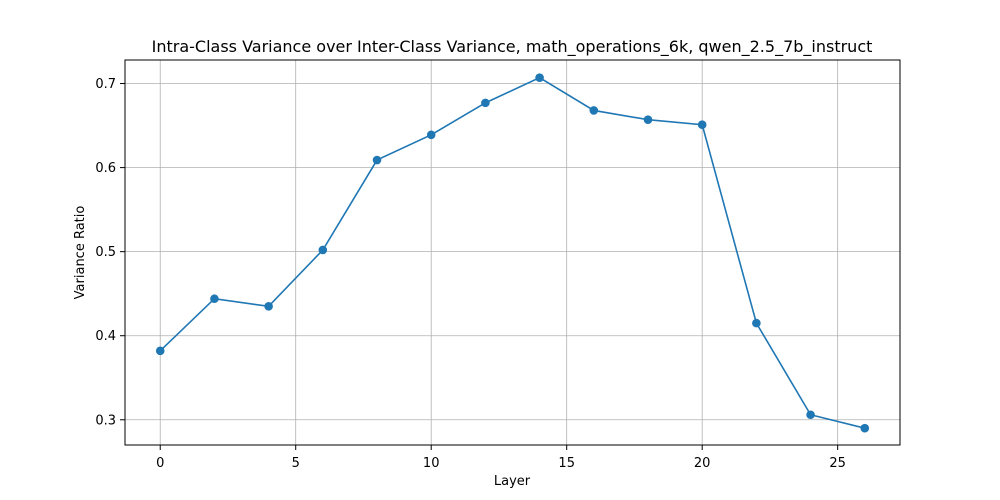 The image size is (1000, 500). Describe the element at coordinates (431, 463) in the screenshot. I see `x-tick-label: 10` at that location.